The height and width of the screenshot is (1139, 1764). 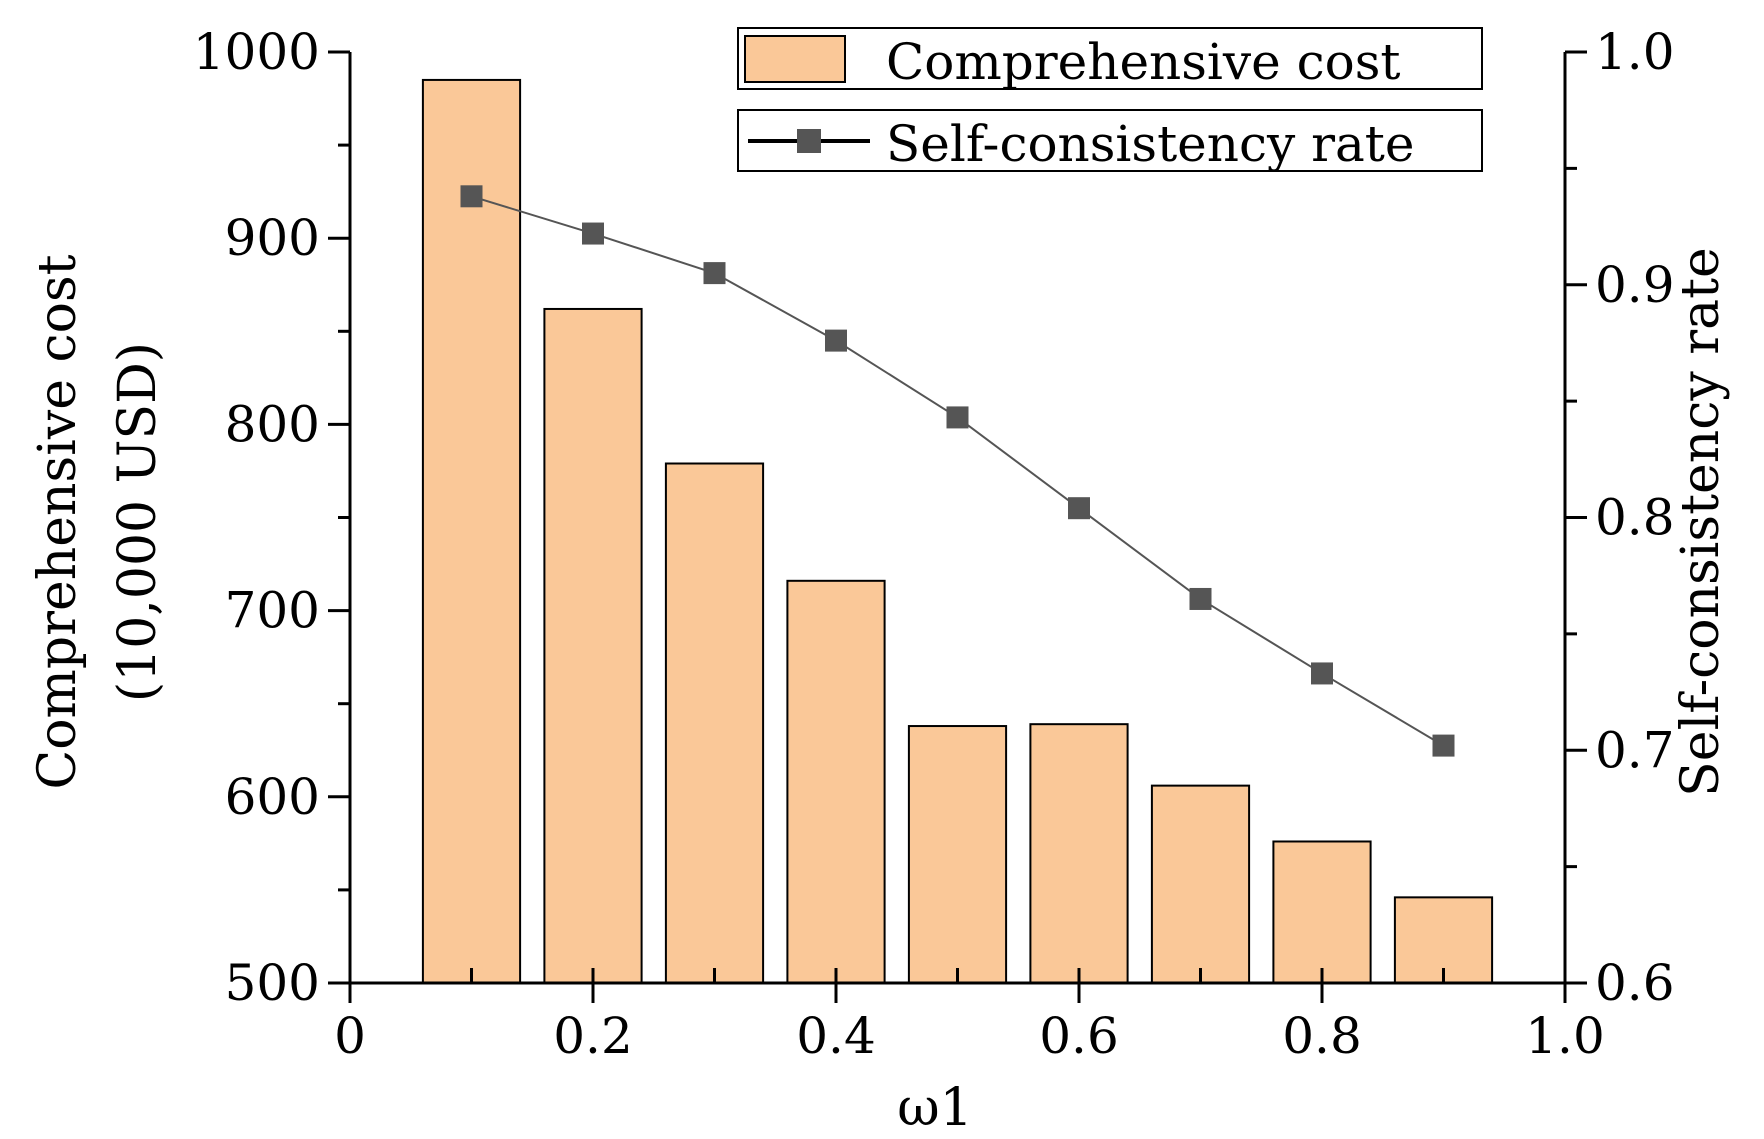 I want to click on legend-label-cost: Comprehensive cost, so click(x=1143, y=62).